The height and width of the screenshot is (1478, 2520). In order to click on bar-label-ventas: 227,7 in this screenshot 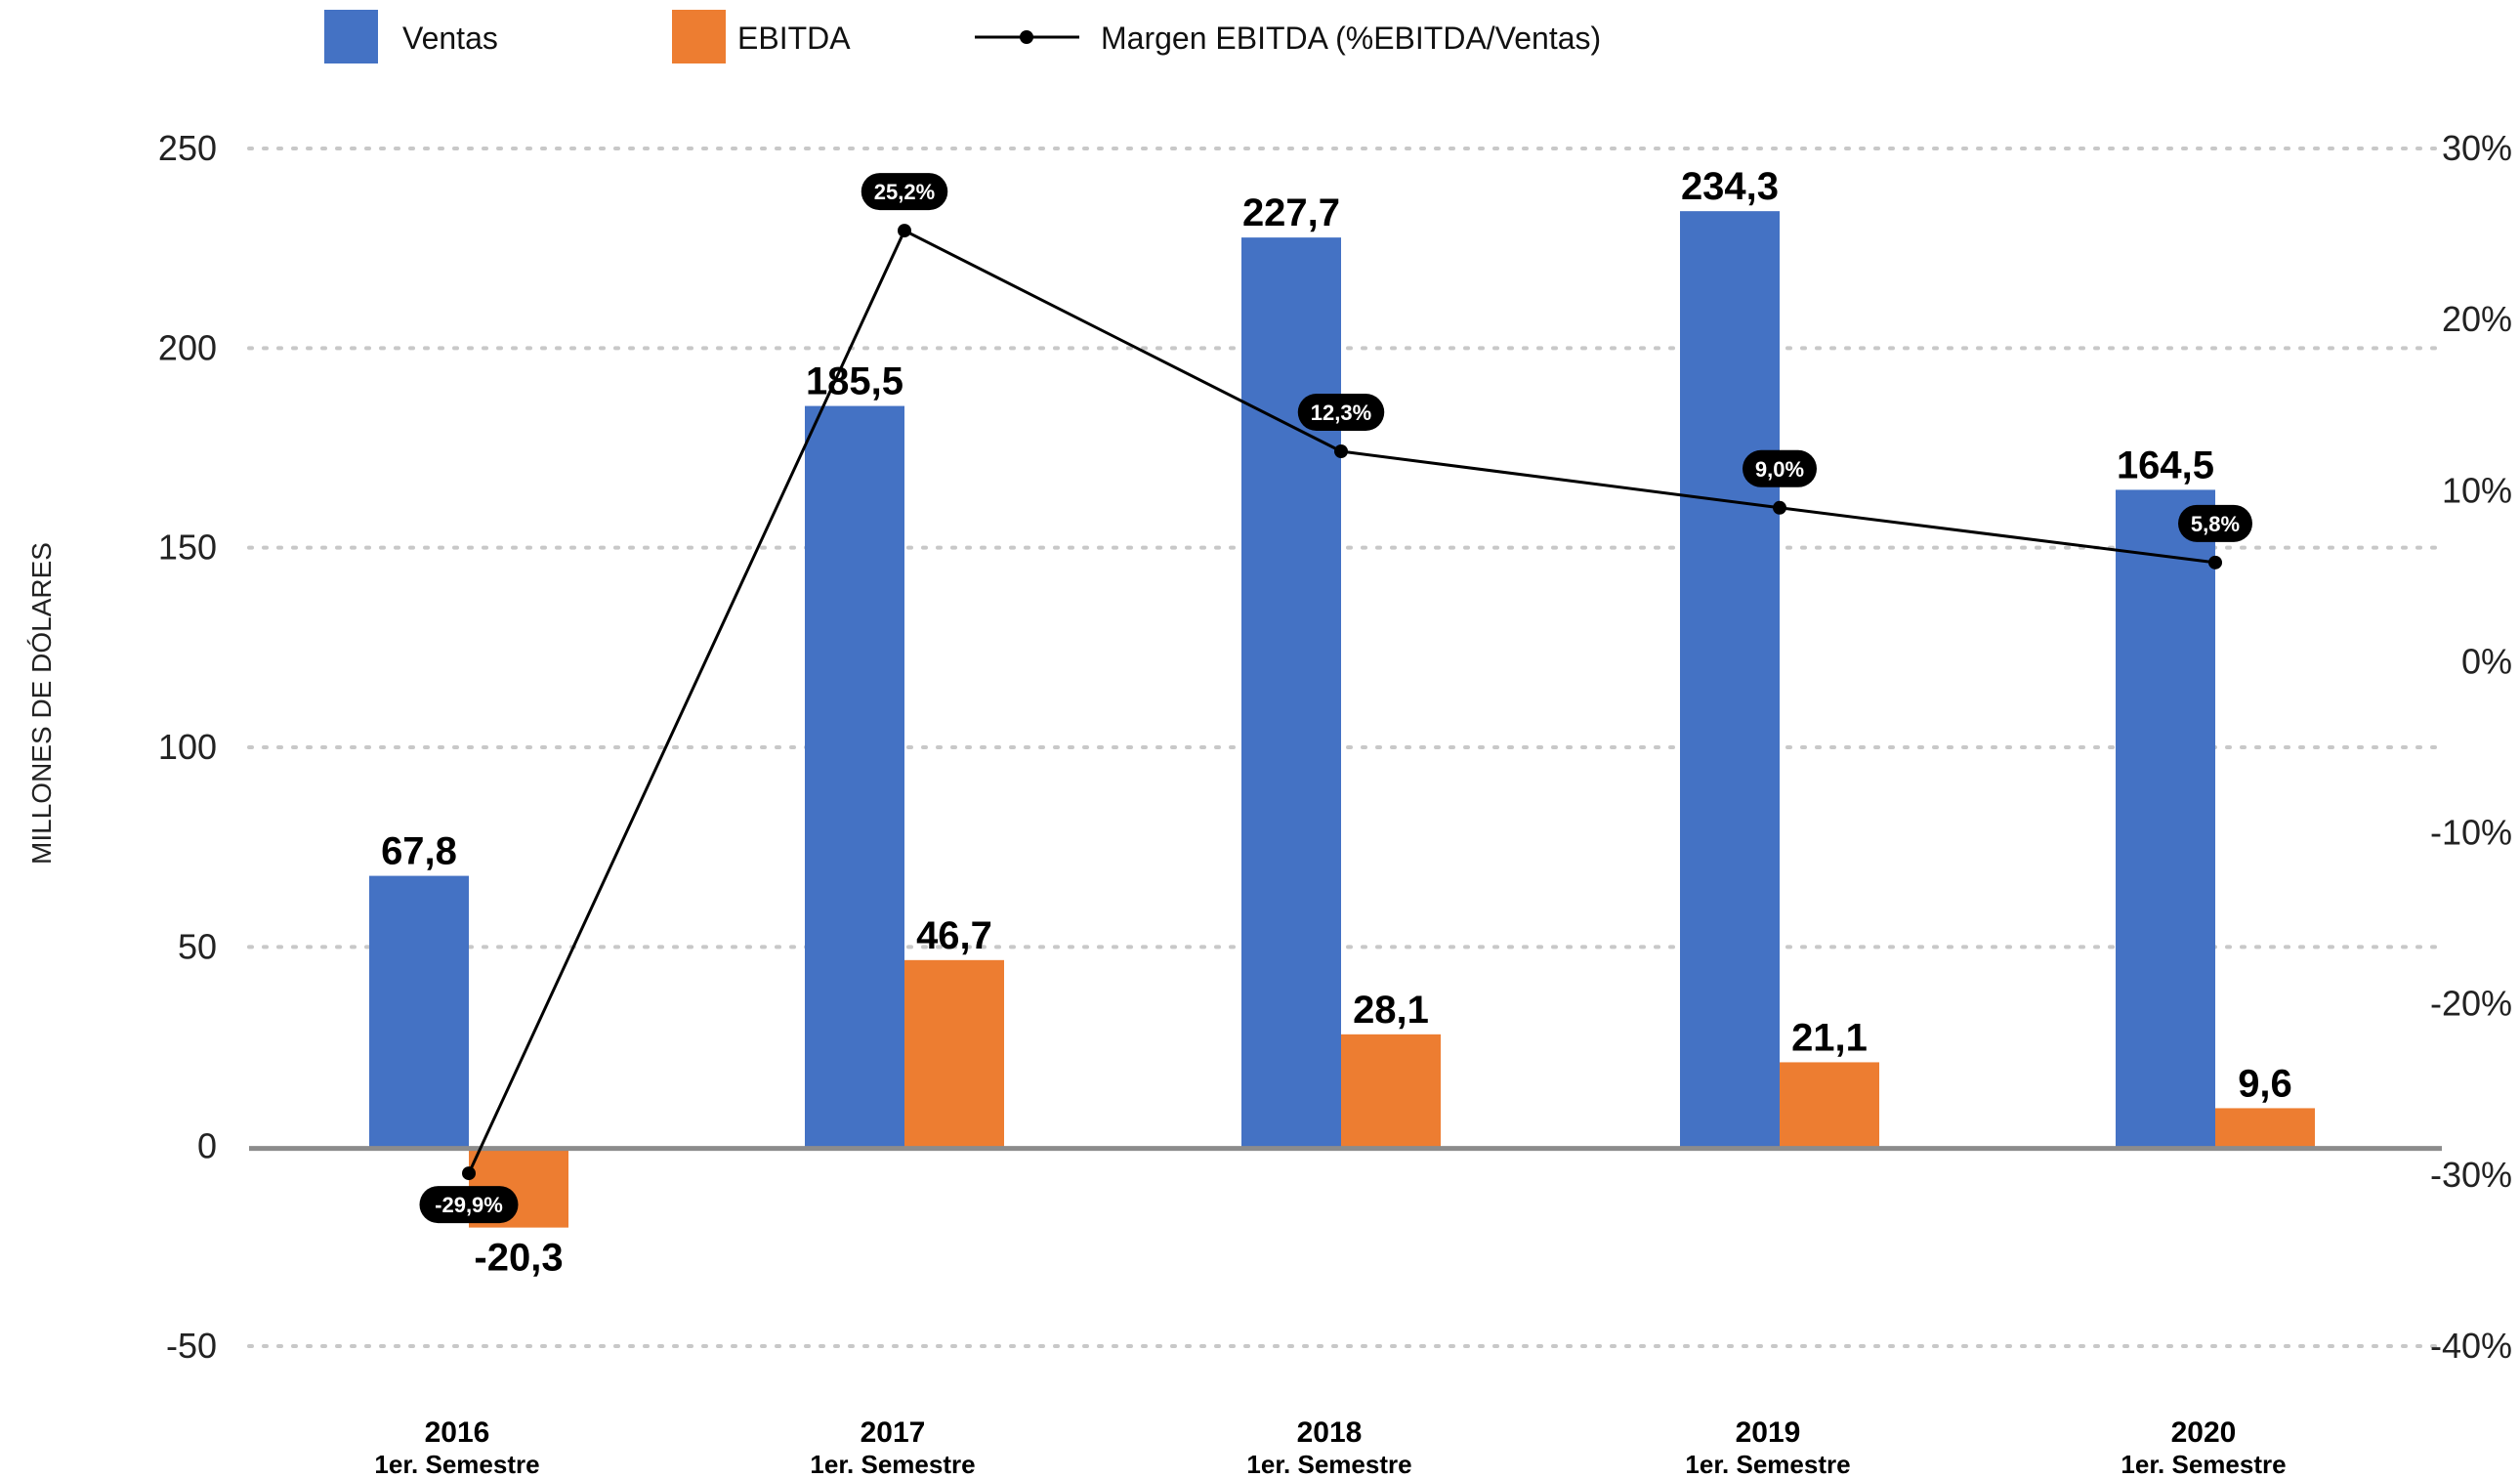, I will do `click(1291, 212)`.